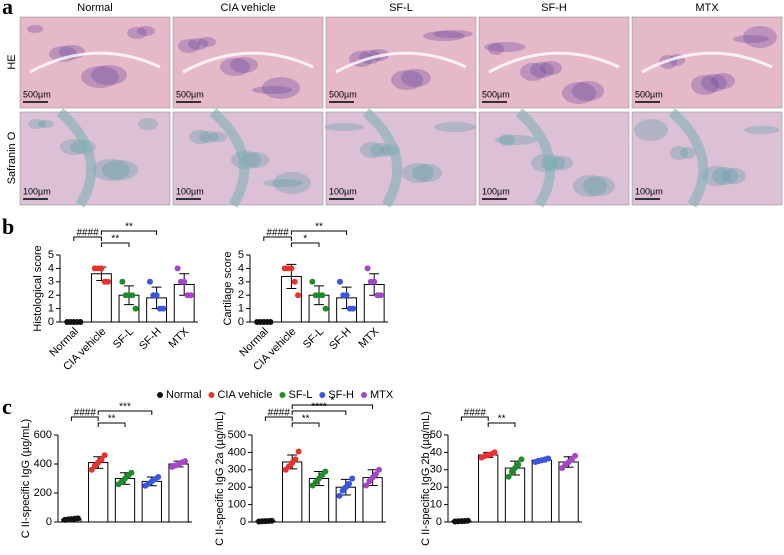  What do you see at coordinates (178, 337) in the screenshot?
I see `x-tick-label: MTX` at bounding box center [178, 337].